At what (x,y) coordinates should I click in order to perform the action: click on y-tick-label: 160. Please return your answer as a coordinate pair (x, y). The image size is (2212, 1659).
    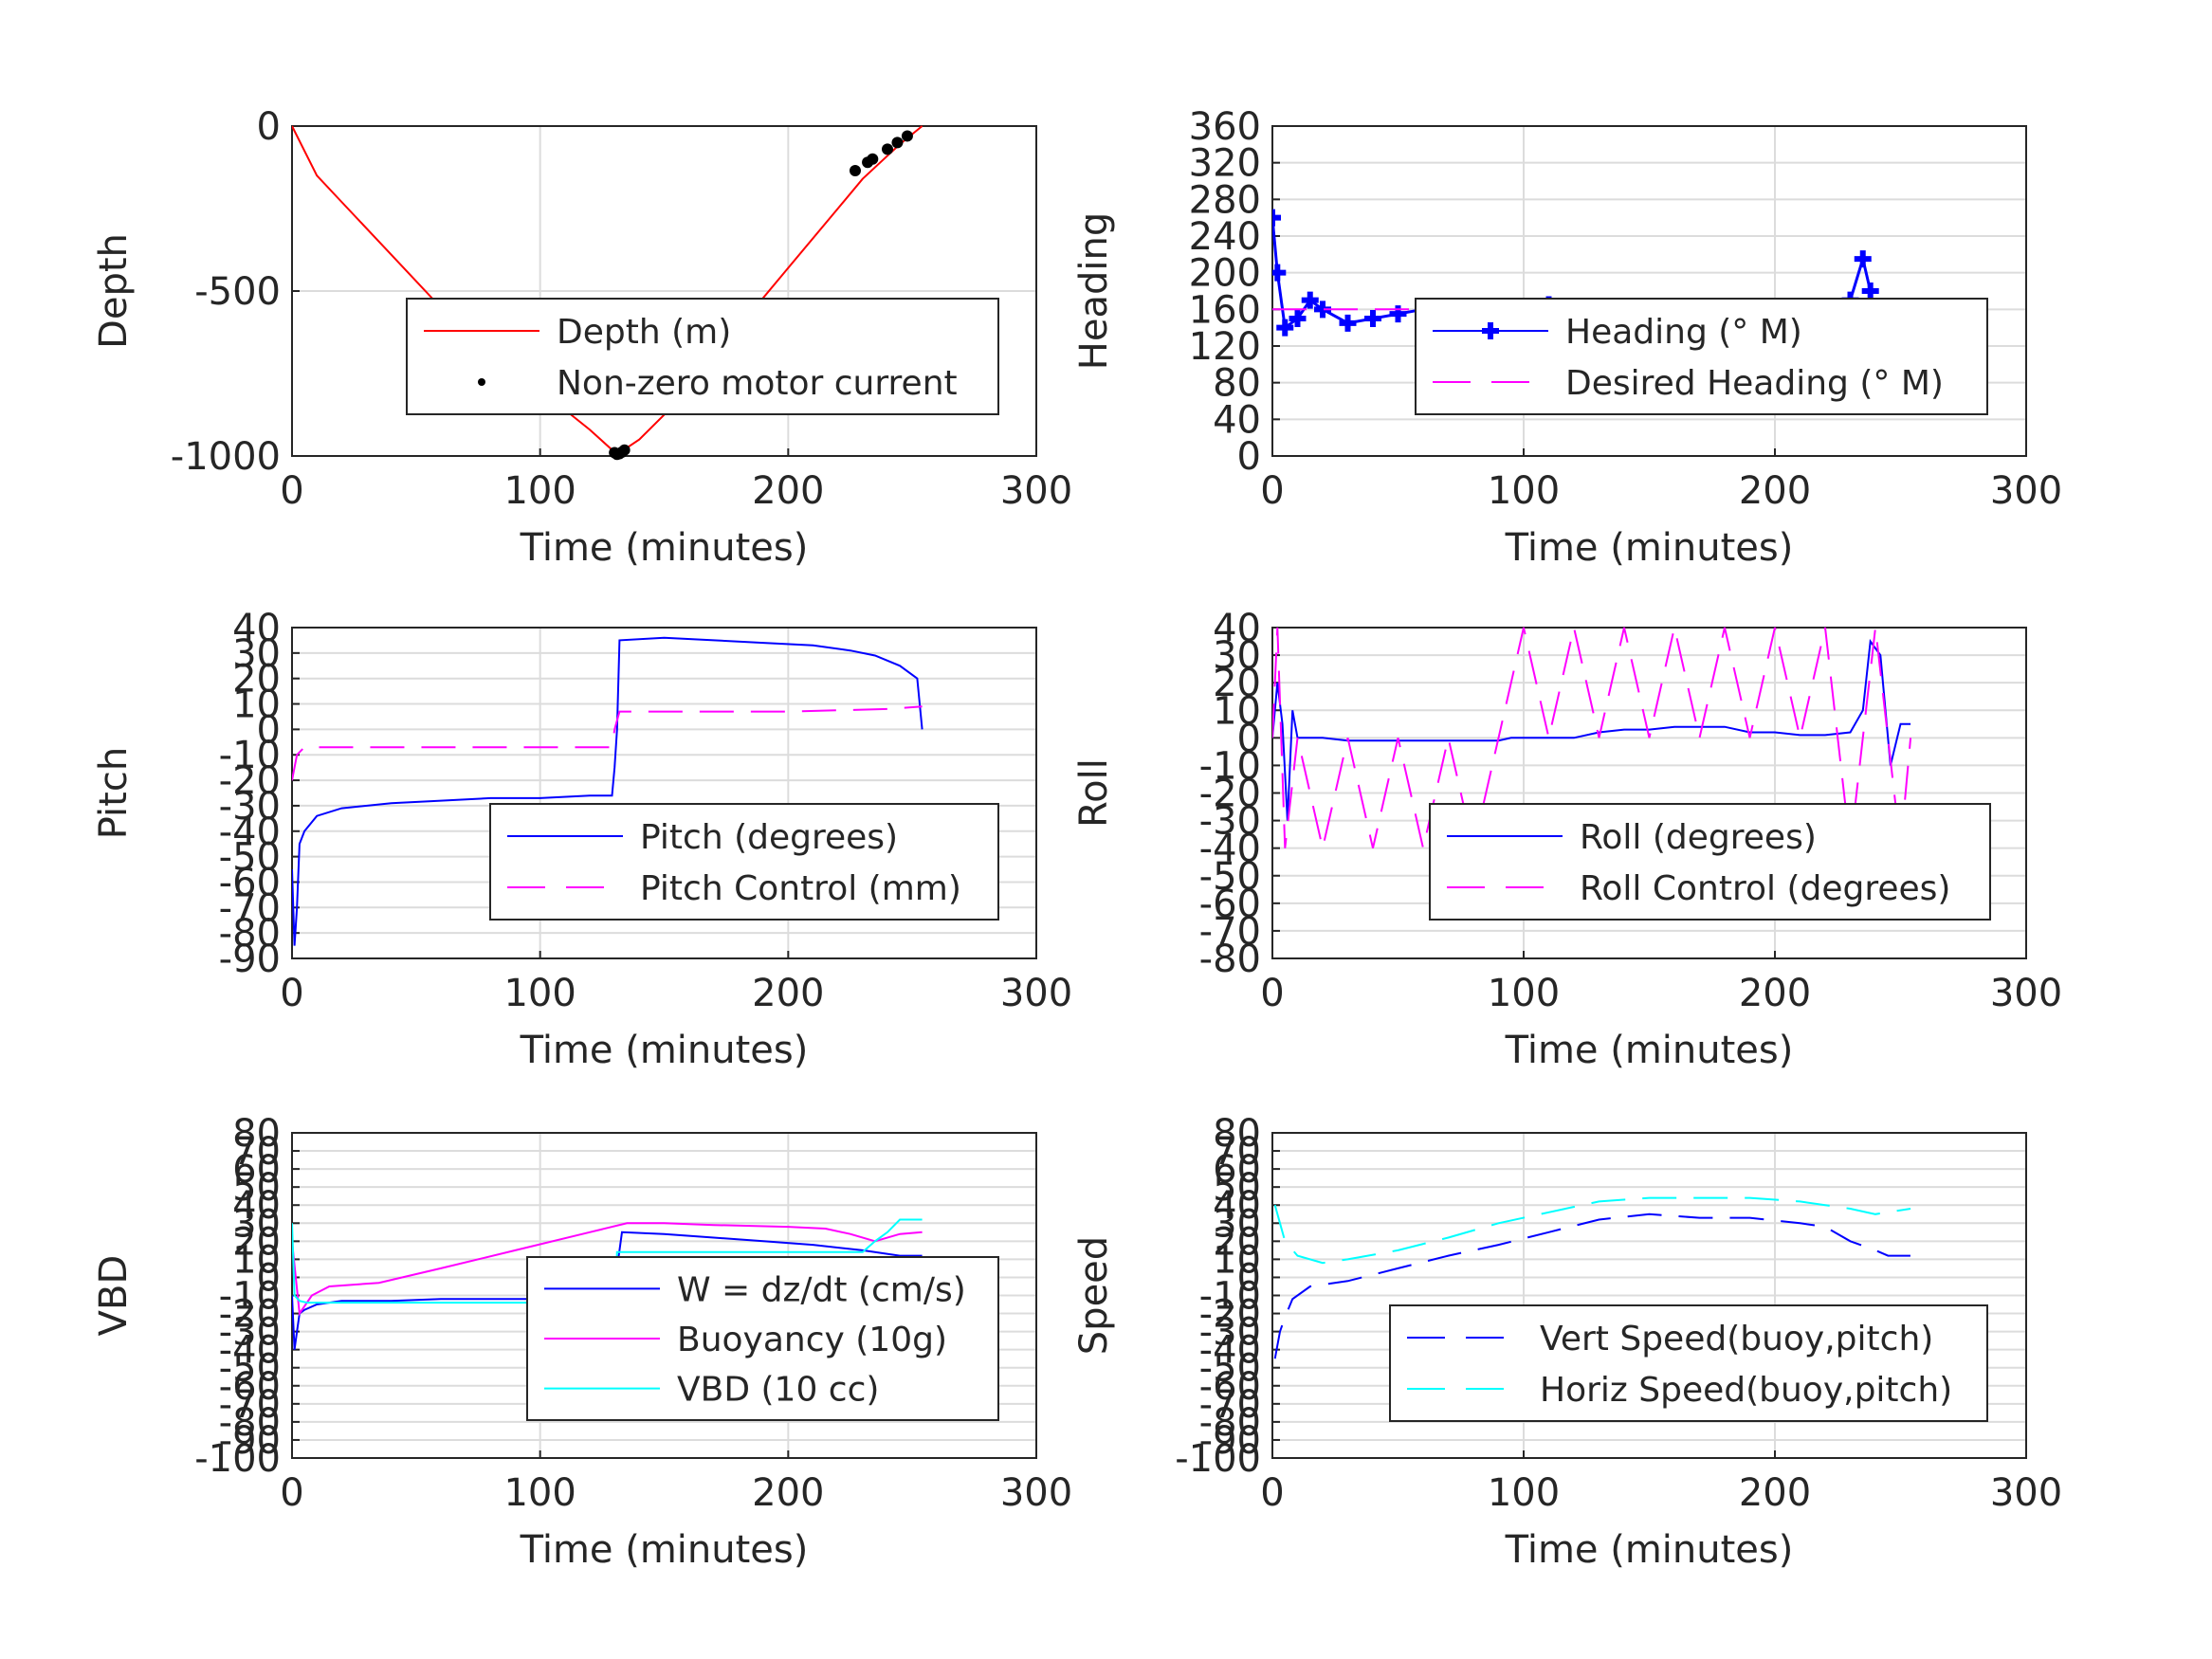
    Looking at the image, I should click on (1225, 310).